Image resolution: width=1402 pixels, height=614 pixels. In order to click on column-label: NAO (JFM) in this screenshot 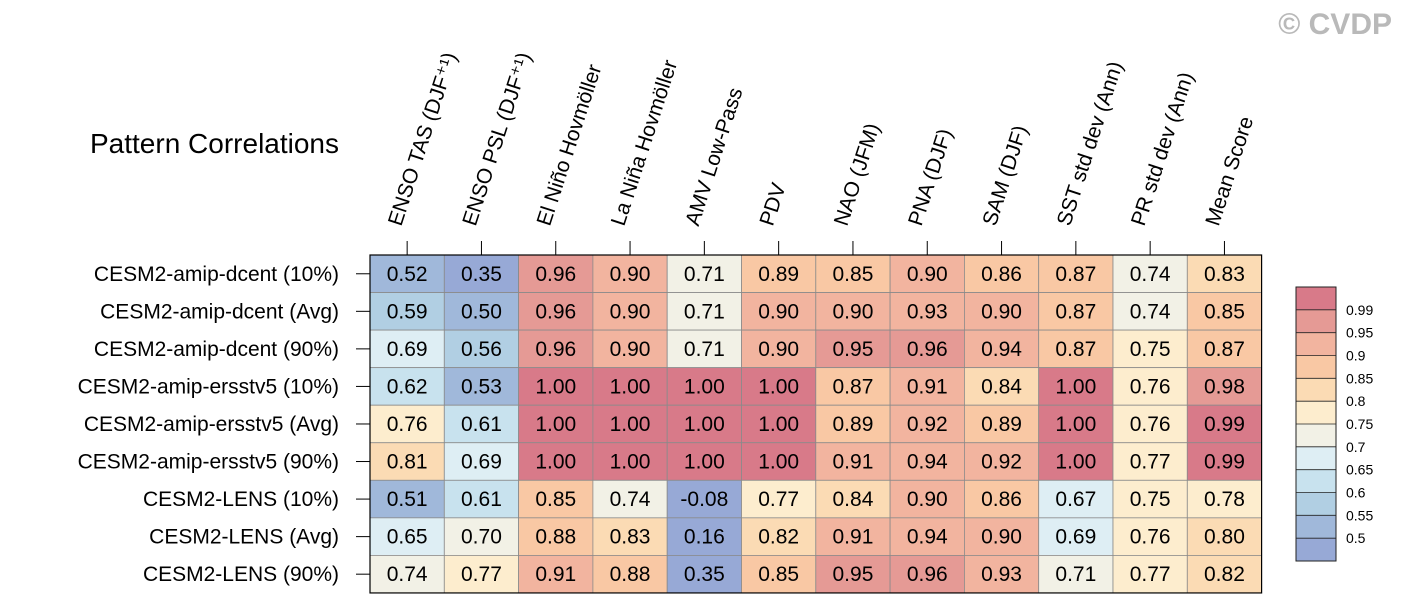, I will do `click(857, 174)`.